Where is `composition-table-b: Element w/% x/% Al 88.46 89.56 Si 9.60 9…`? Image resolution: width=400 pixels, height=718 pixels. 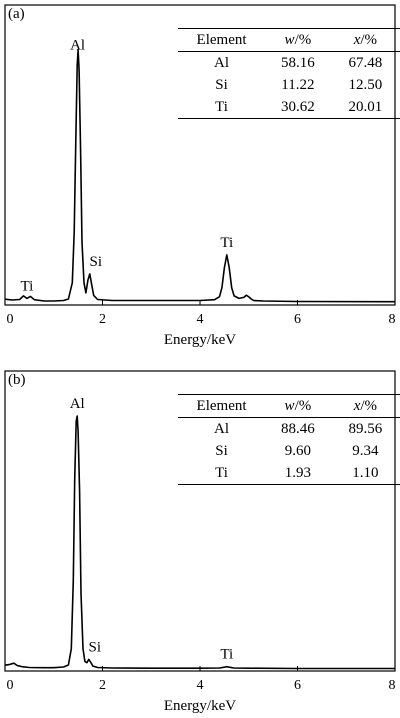
composition-table-b: Element w/% x/% Al 88.46 89.56 Si 9.60 9… is located at coordinates (289, 439).